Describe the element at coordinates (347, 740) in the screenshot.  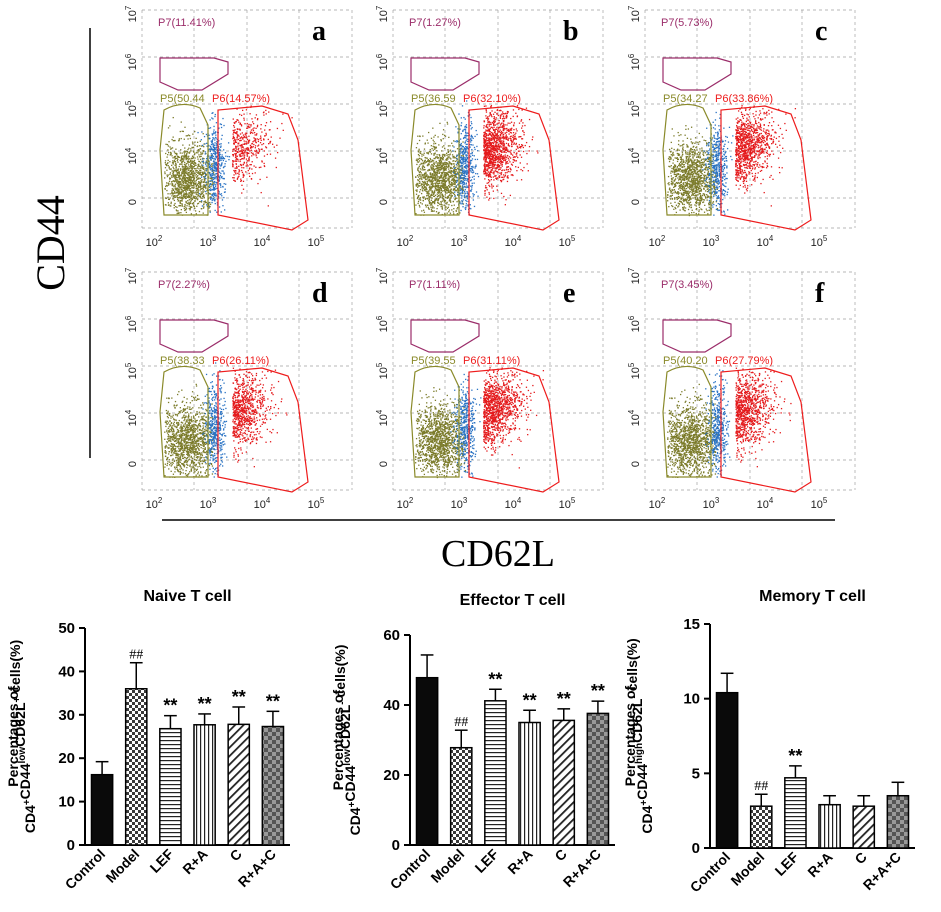
I see `y-axis-label-line2: CD4+CD44lowCD62L- cells(%)` at that location.